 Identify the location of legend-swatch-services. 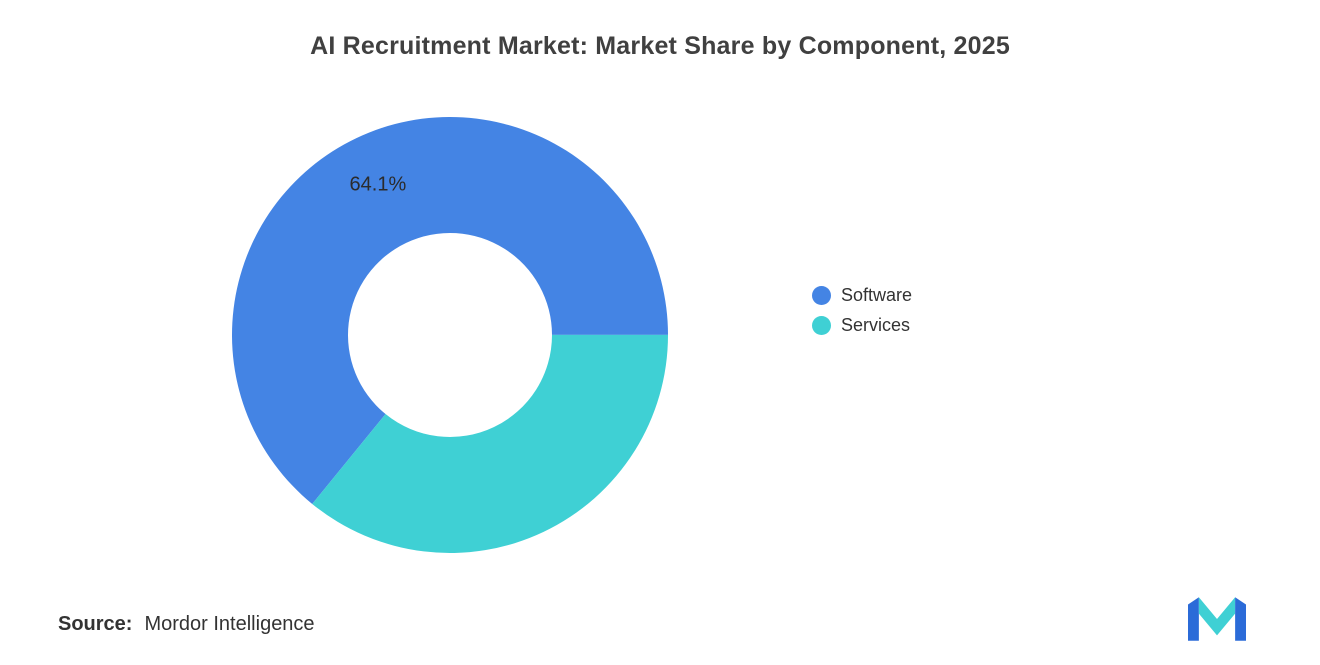
(821, 325).